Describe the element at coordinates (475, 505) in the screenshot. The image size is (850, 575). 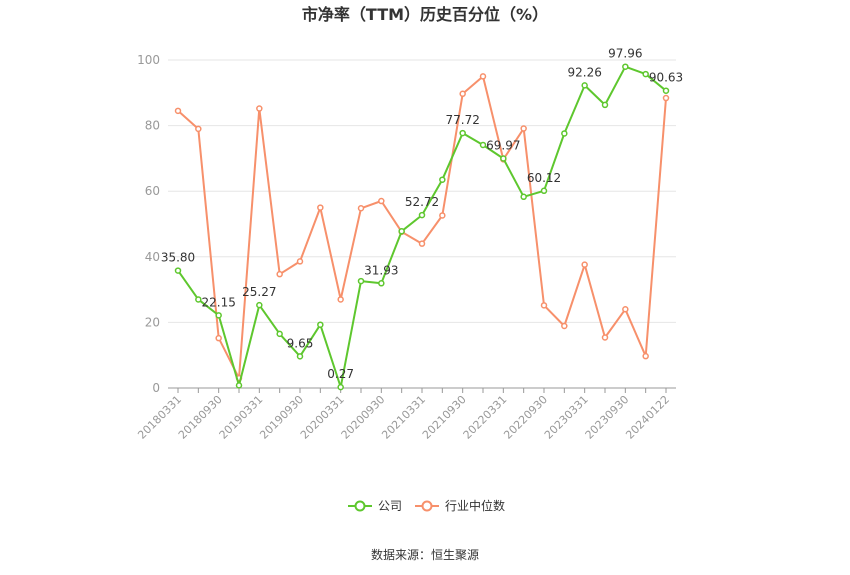
I see `legend-label: 行业中位数` at that location.